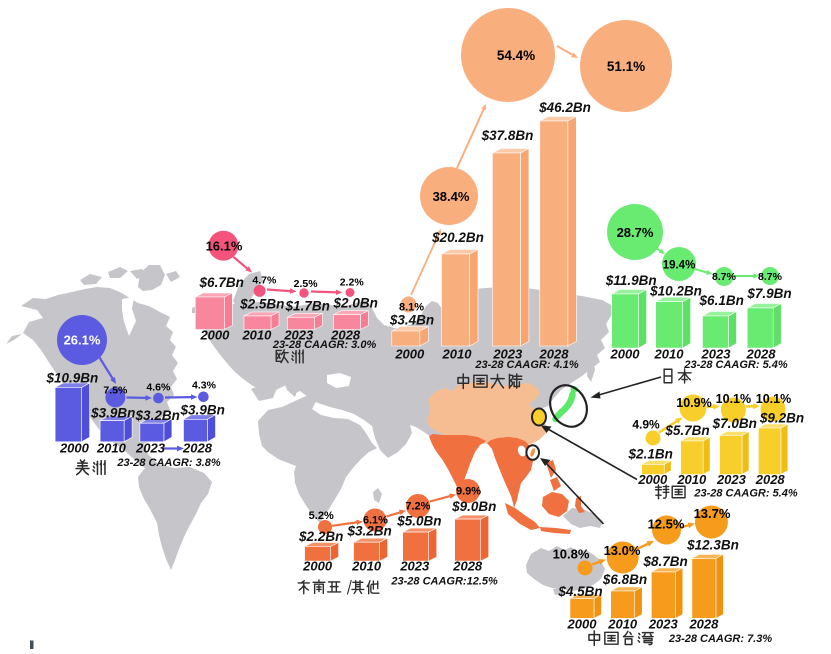 The width and height of the screenshot is (831, 654). Describe the element at coordinates (168, 463) in the screenshot. I see `svg-text: 23-28 CAAGR: 3.8%` at that location.